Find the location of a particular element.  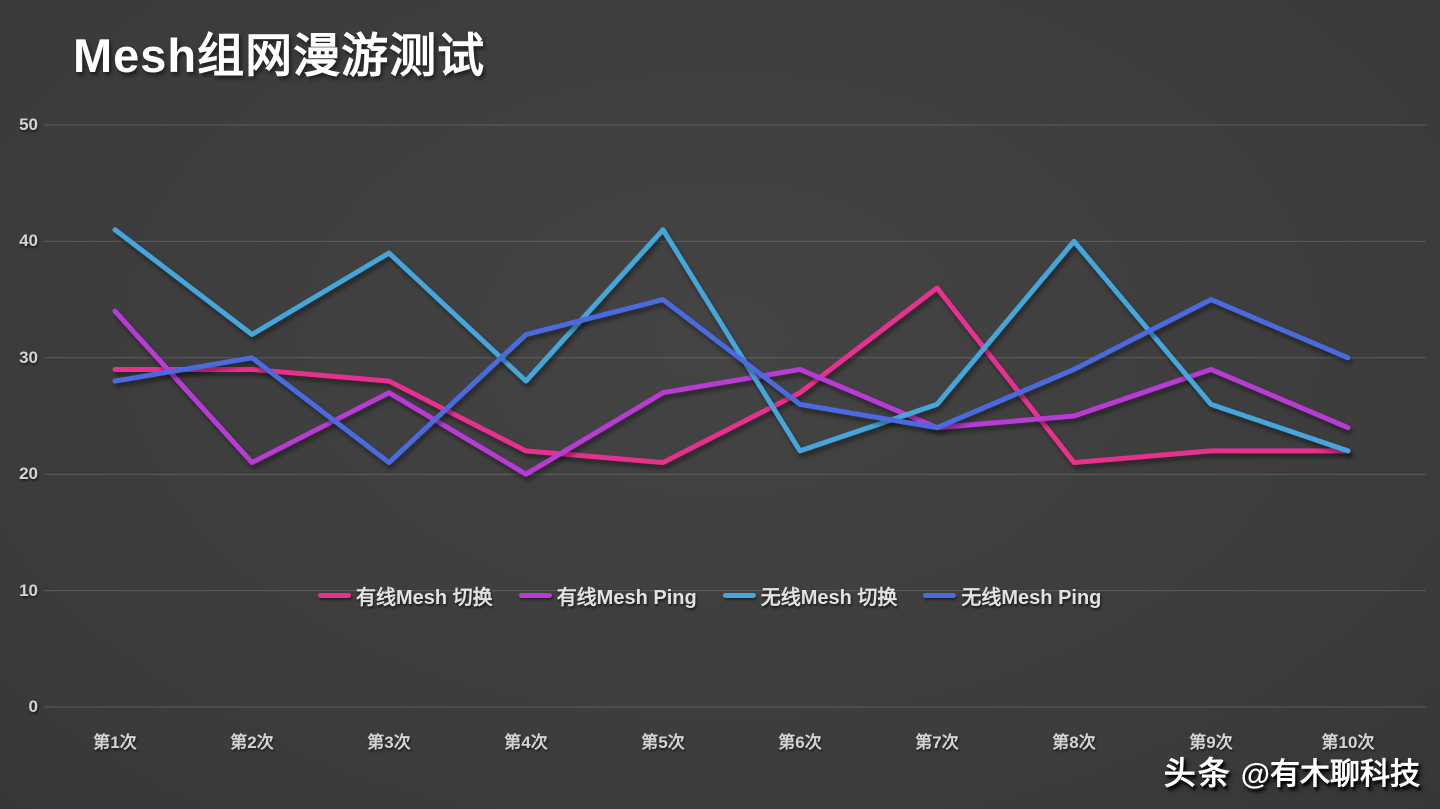

legend-item: 无线Mesh Ping is located at coordinates (1012, 595).